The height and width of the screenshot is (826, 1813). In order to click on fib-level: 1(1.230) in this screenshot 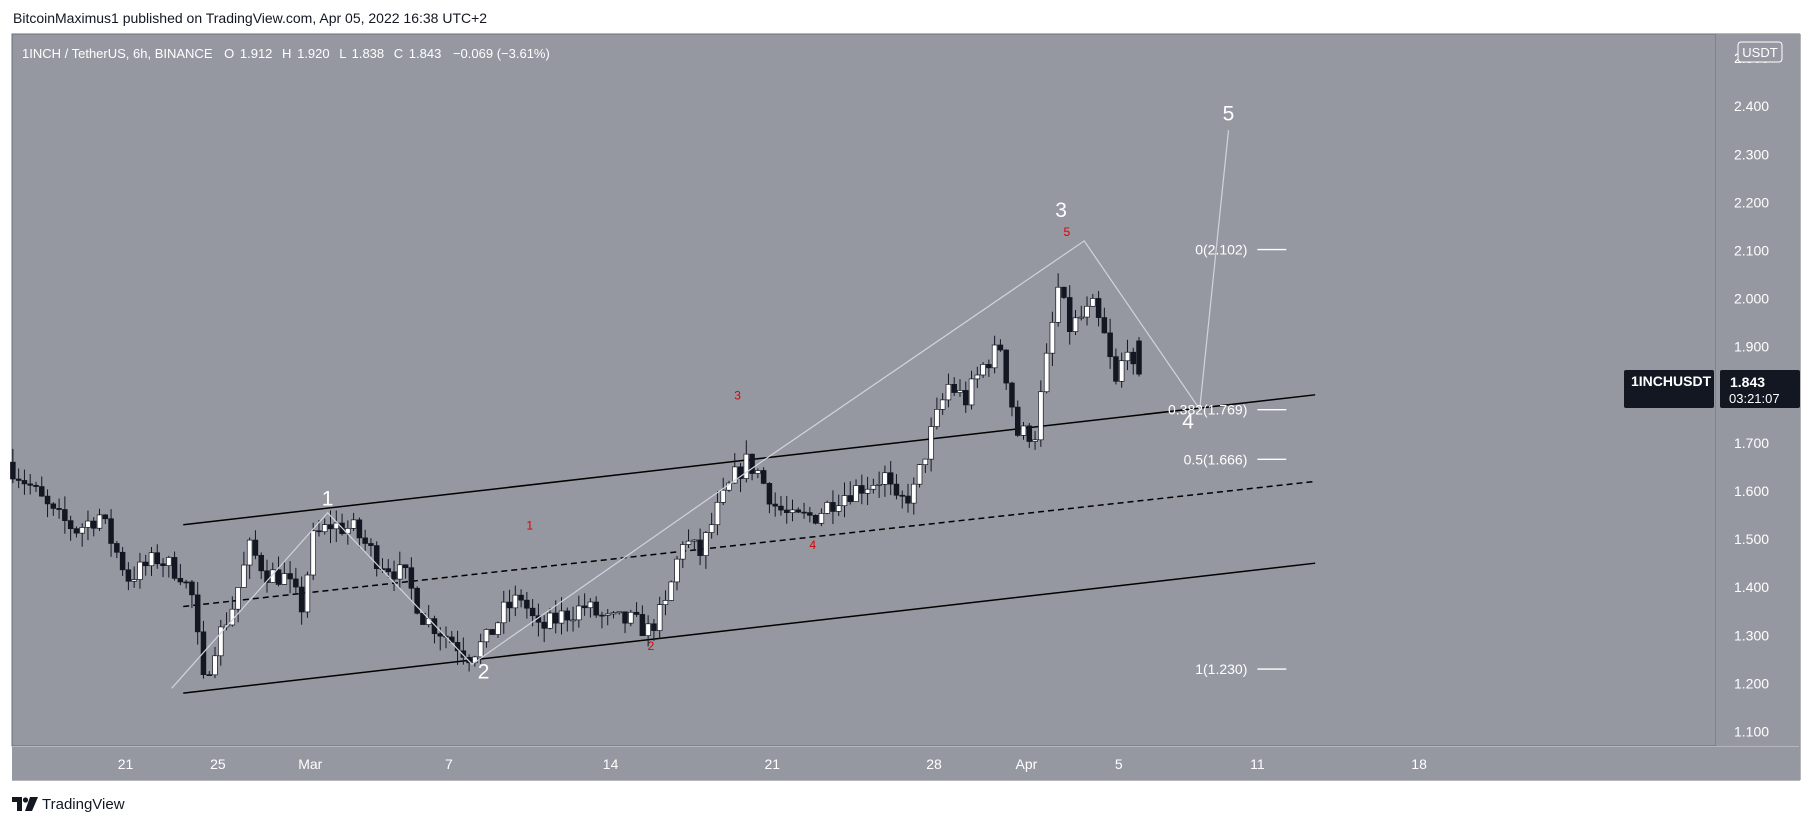, I will do `click(1241, 669)`.